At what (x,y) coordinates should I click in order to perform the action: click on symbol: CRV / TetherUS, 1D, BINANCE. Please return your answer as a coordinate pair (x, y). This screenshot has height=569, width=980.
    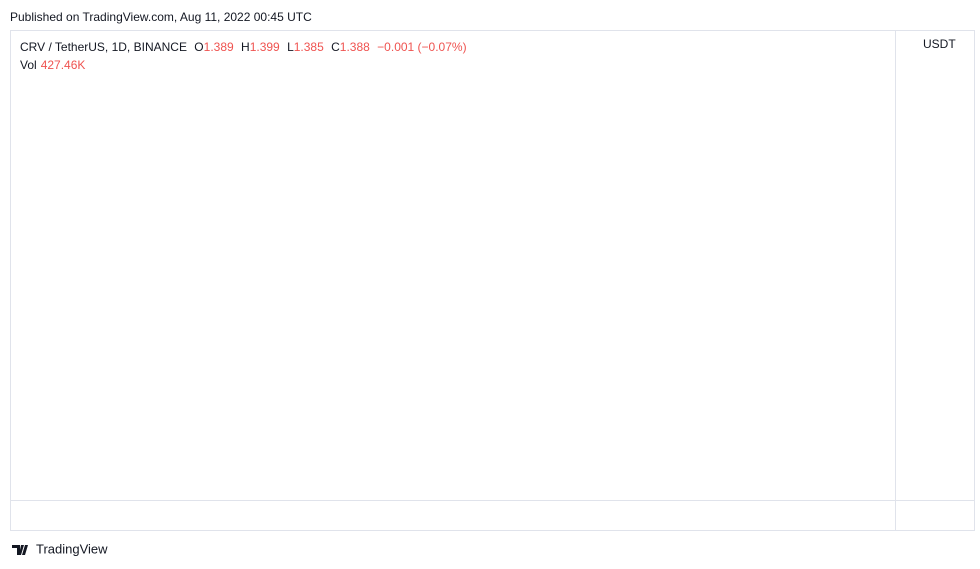
    Looking at the image, I should click on (103, 47).